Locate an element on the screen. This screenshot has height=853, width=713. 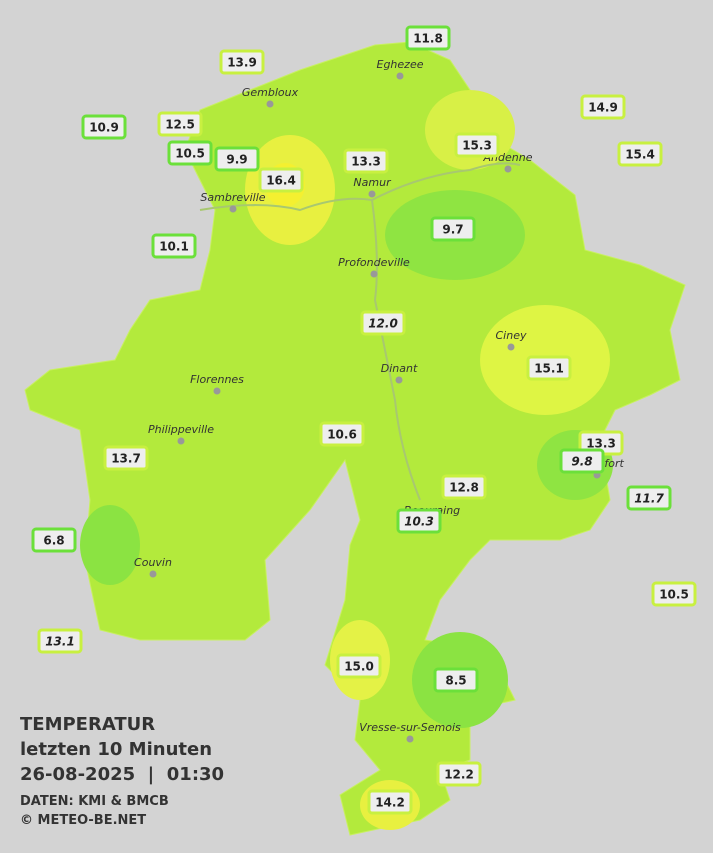
station-value: 12.8 is located at coordinates (464, 488).